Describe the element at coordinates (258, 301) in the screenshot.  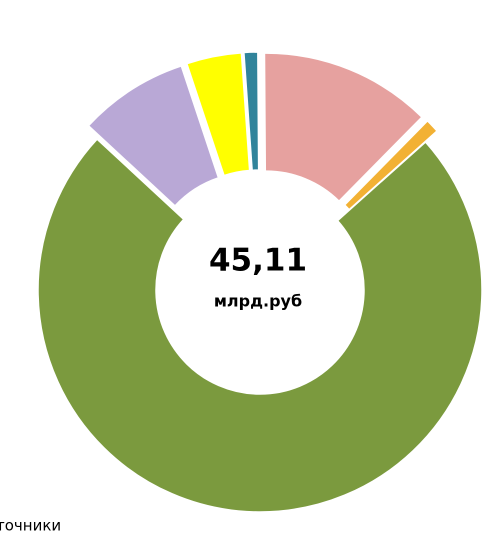
I see `center-unit: млрд.руб` at that location.